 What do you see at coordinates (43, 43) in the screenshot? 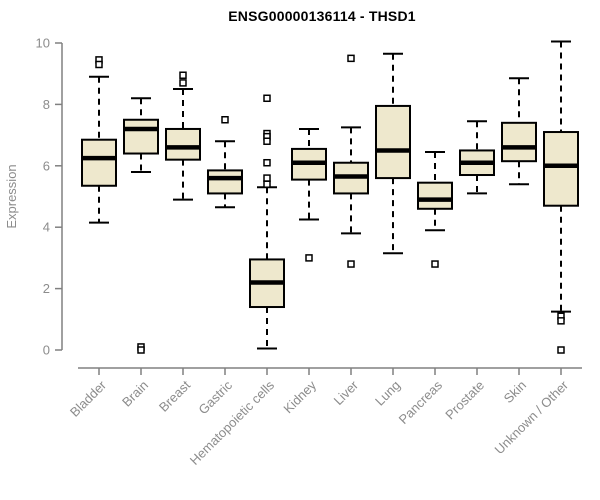
I see `y-tick-label: 10` at bounding box center [43, 43].